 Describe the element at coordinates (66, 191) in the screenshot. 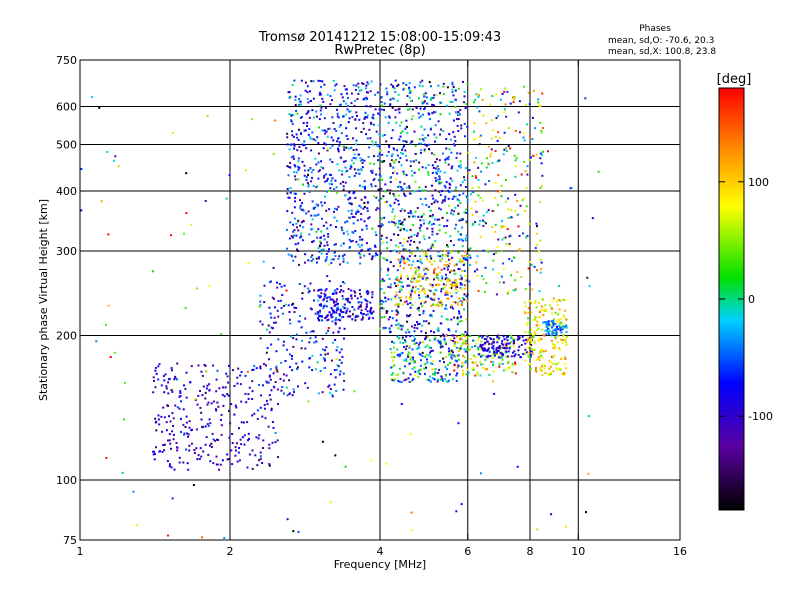

I see `y-tick-label: 400` at that location.